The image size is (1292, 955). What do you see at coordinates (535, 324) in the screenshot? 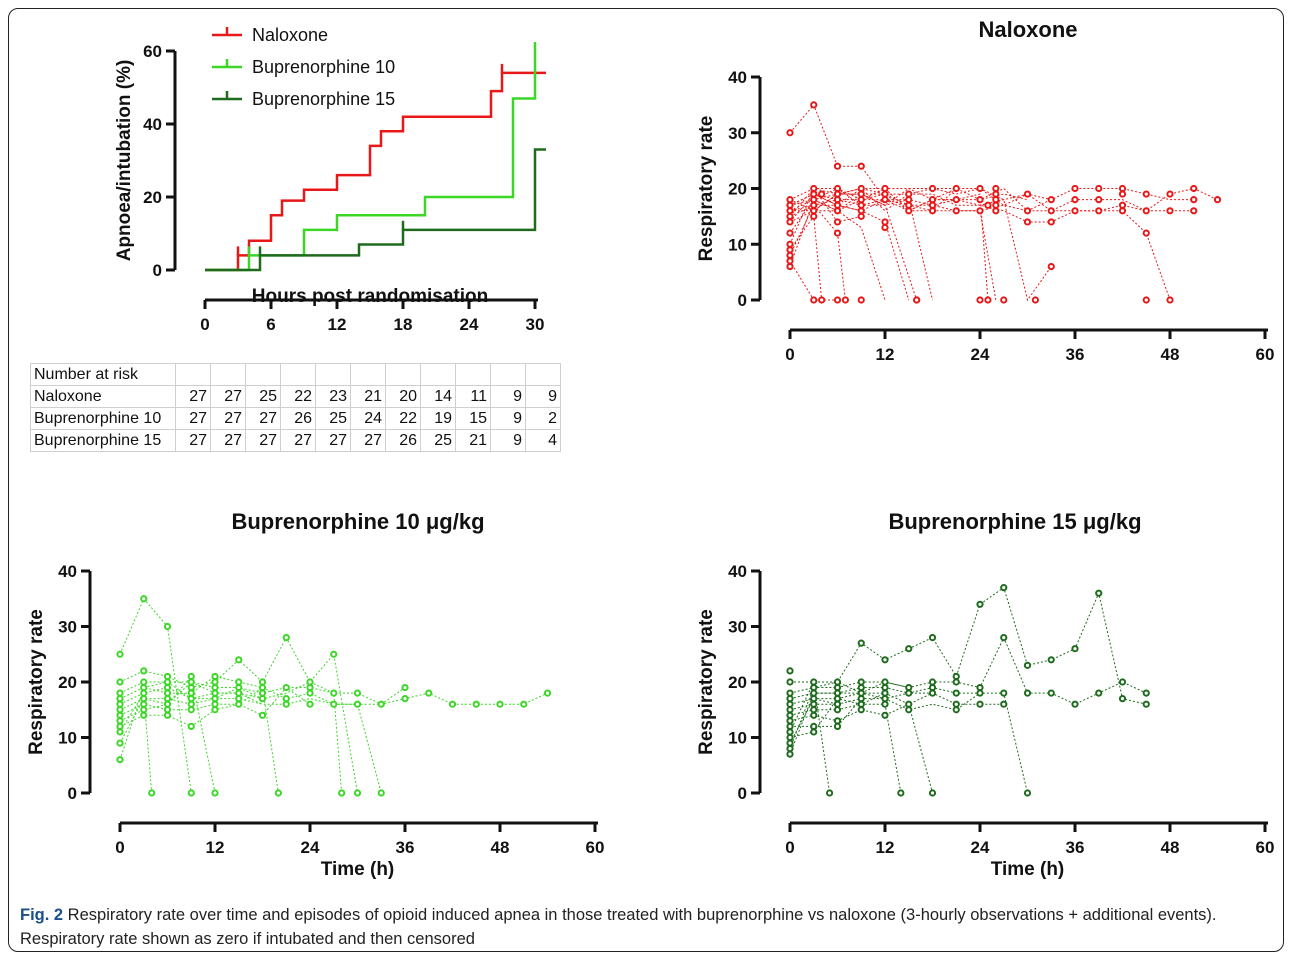
I see `x-tick-label: 30` at bounding box center [535, 324].